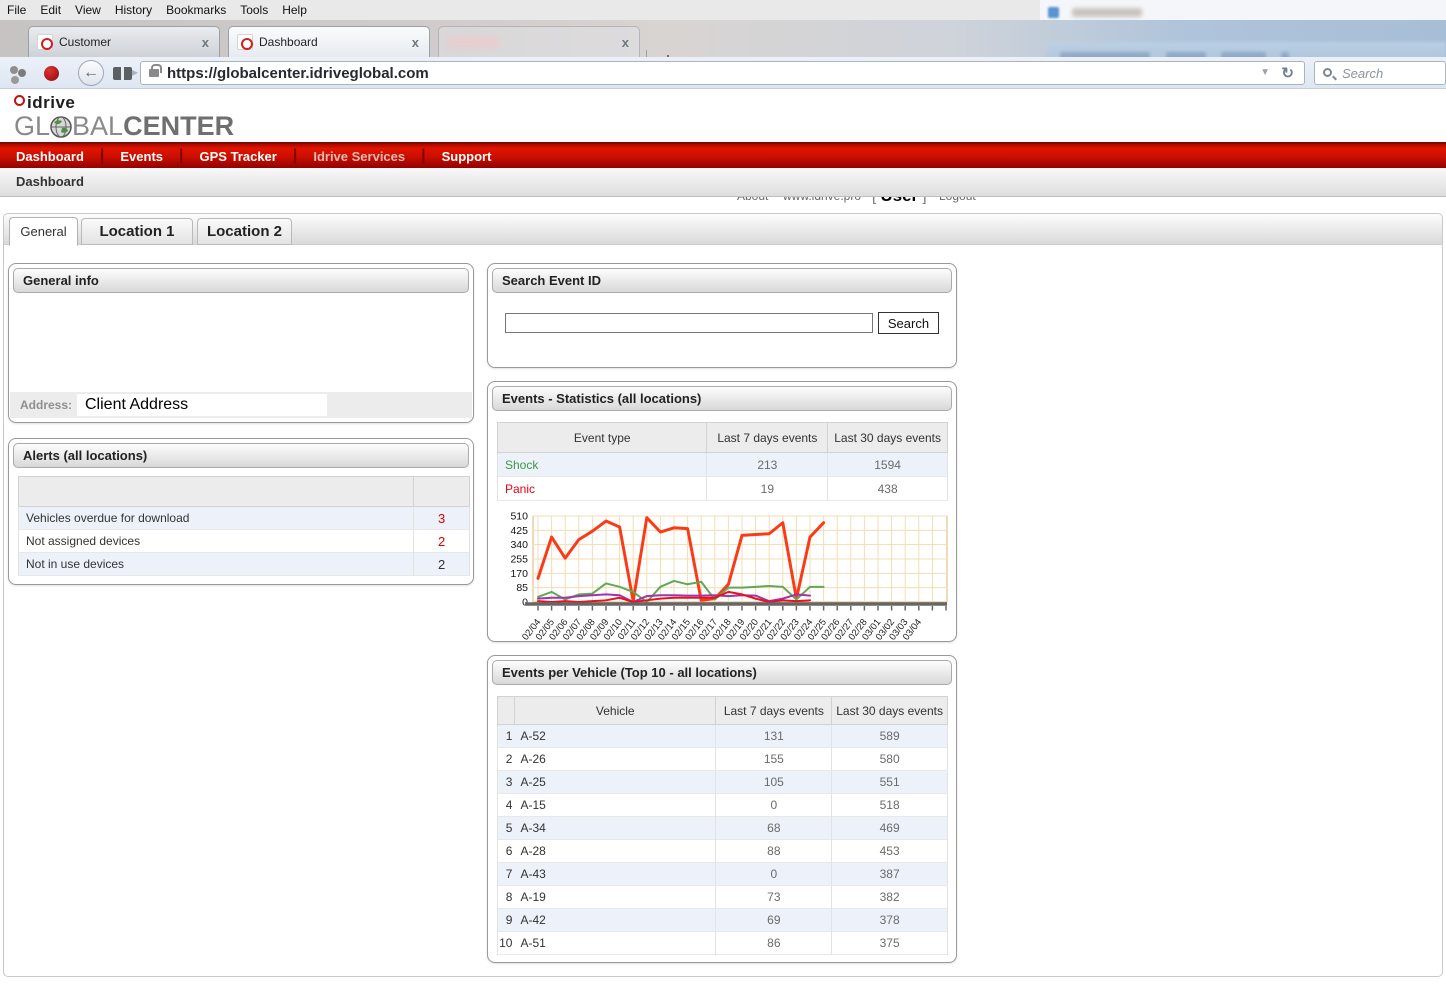 This screenshot has width=1446, height=990. I want to click on address-field: Client Address, so click(202, 405).